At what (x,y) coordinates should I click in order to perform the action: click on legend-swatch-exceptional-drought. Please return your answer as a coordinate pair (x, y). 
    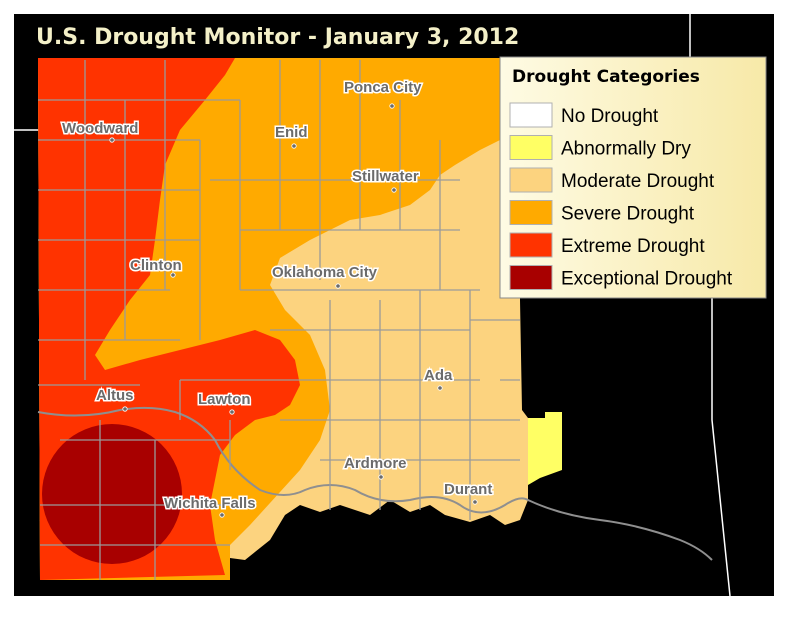
    Looking at the image, I should click on (531, 277).